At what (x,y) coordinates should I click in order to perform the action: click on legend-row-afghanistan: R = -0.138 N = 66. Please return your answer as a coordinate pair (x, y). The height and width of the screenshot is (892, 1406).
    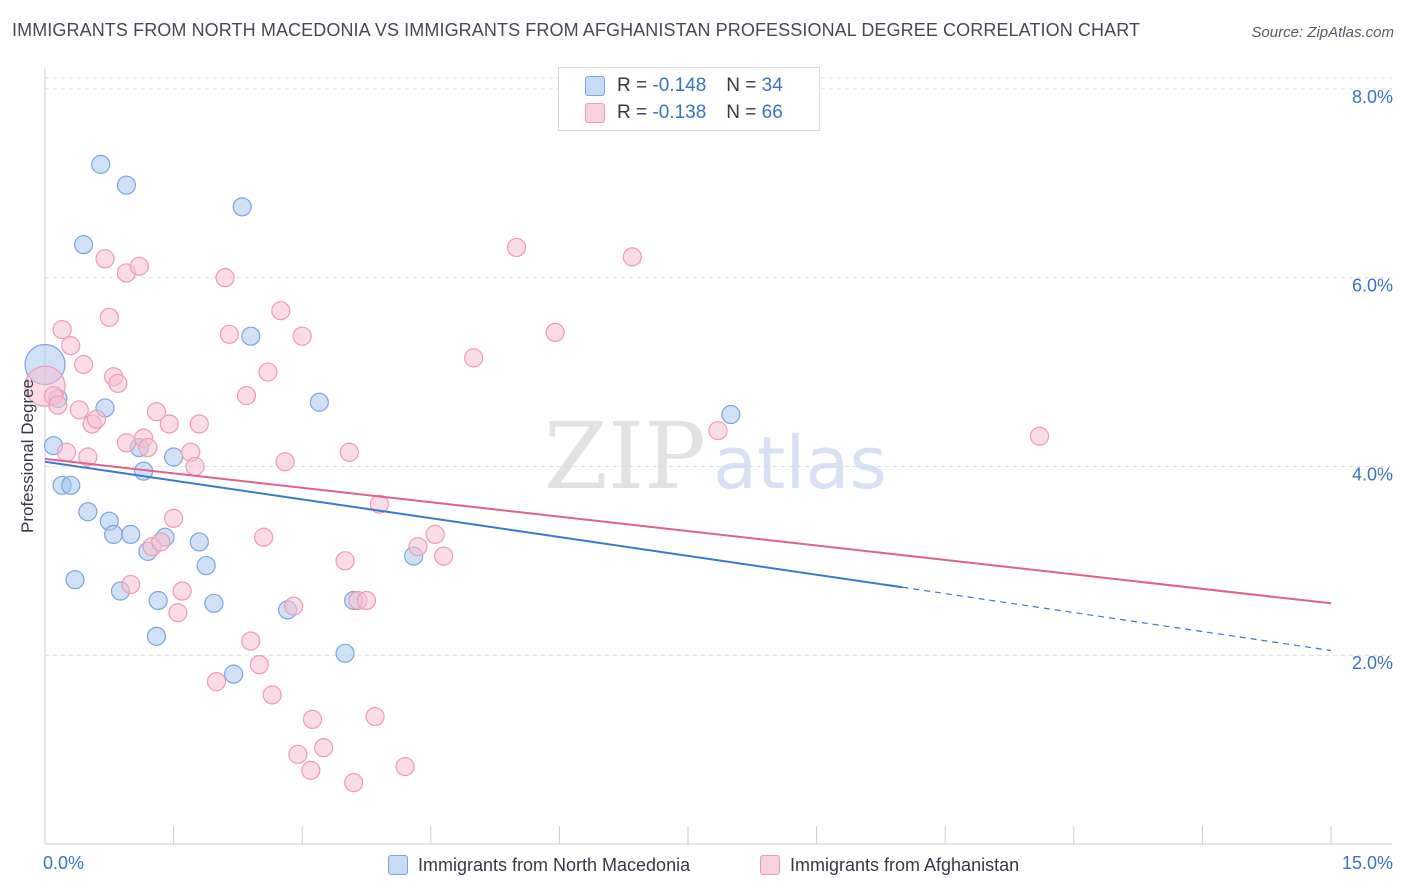
    Looking at the image, I should click on (684, 113).